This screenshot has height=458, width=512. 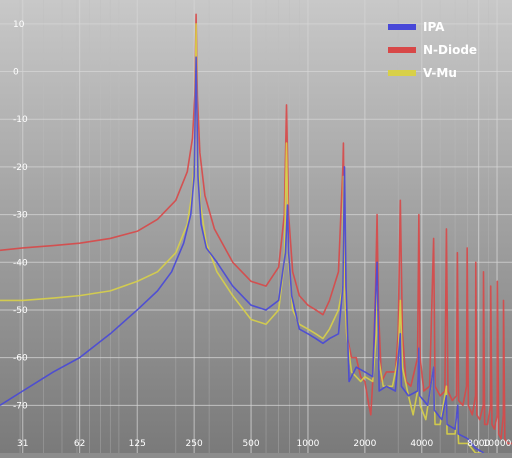 What do you see at coordinates (137, 444) in the screenshot?
I see `x-tick-label: 125` at bounding box center [137, 444].